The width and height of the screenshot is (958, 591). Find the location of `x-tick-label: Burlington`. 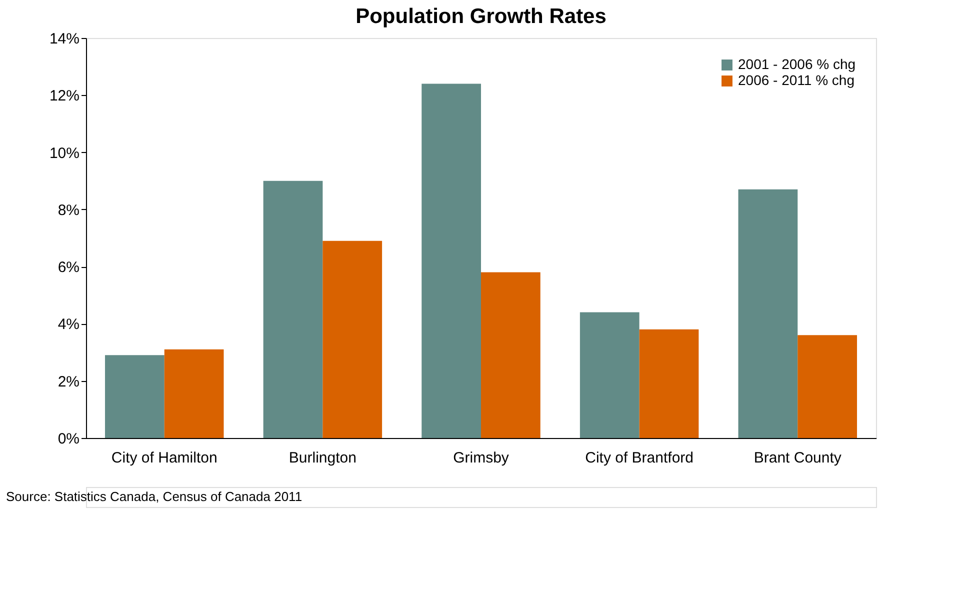

x-tick-label: Burlington is located at coordinates (322, 458).